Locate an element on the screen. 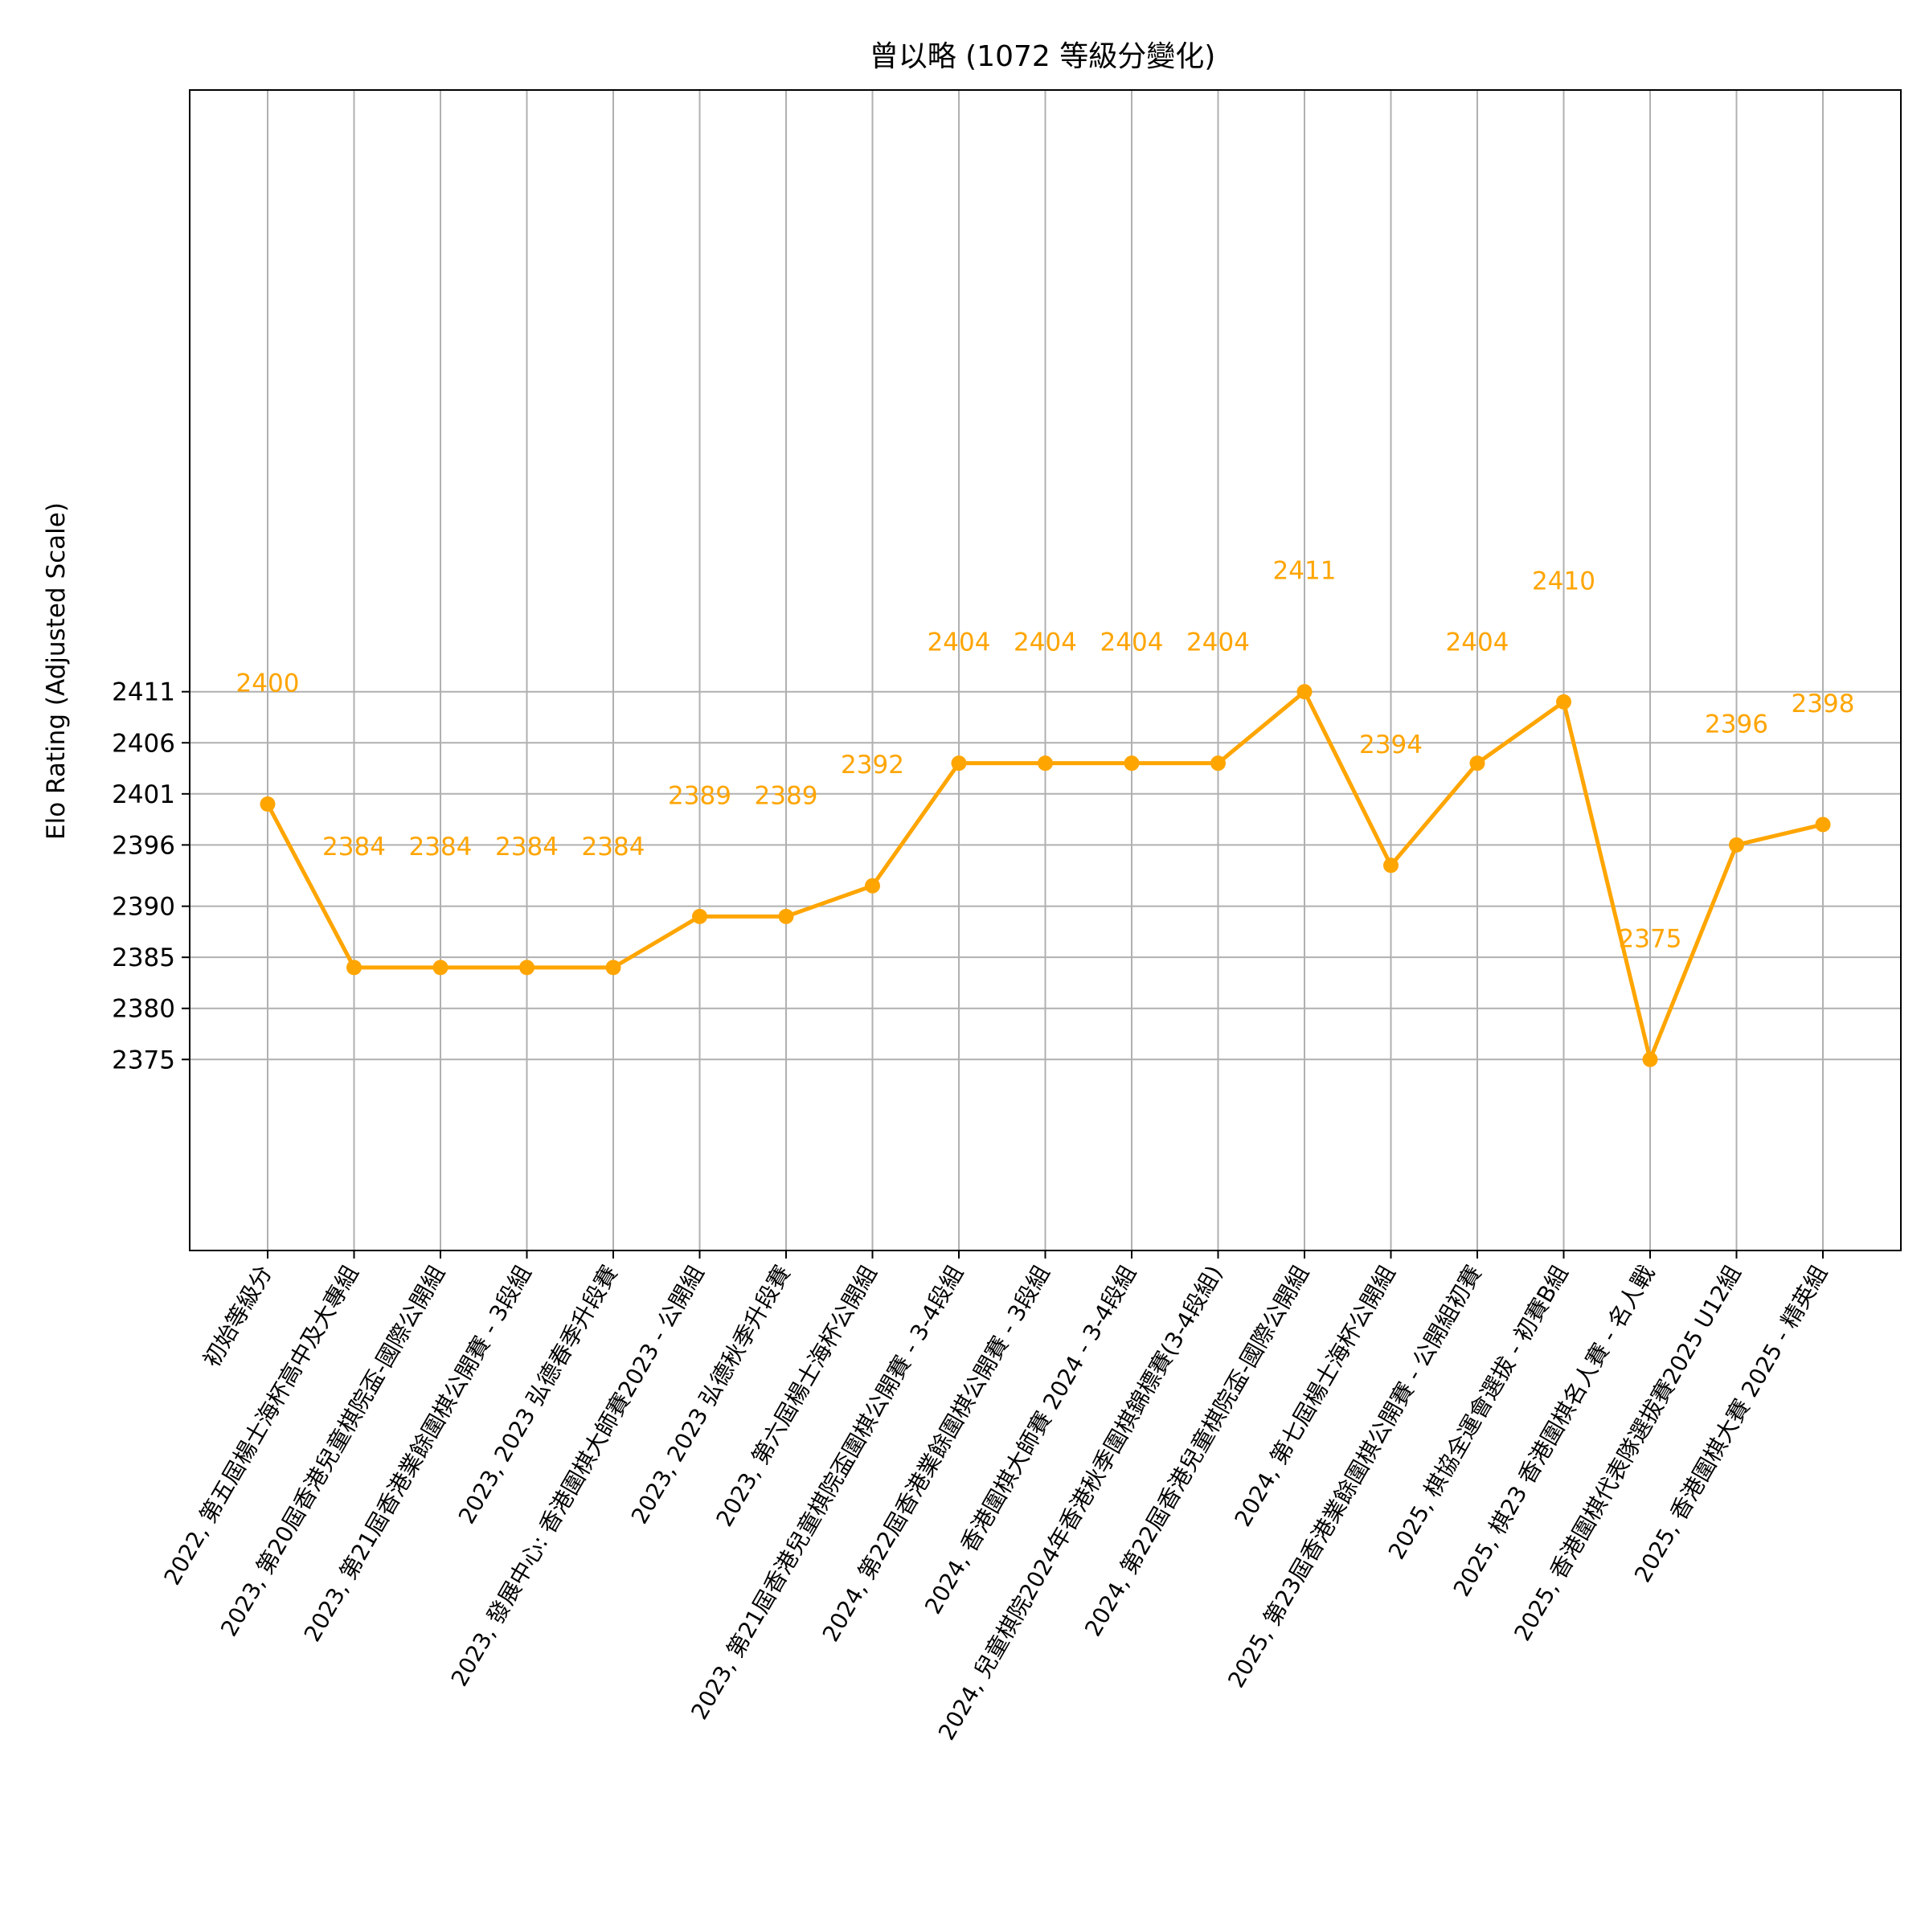  y-tick-label: 2406 is located at coordinates (143, 743).